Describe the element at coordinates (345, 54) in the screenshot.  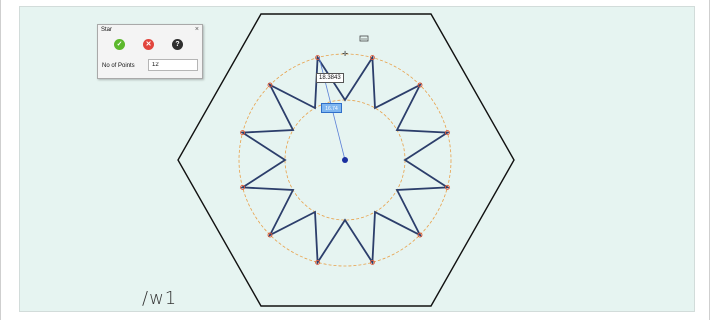
I see `move-handle-icon: ✛` at that location.